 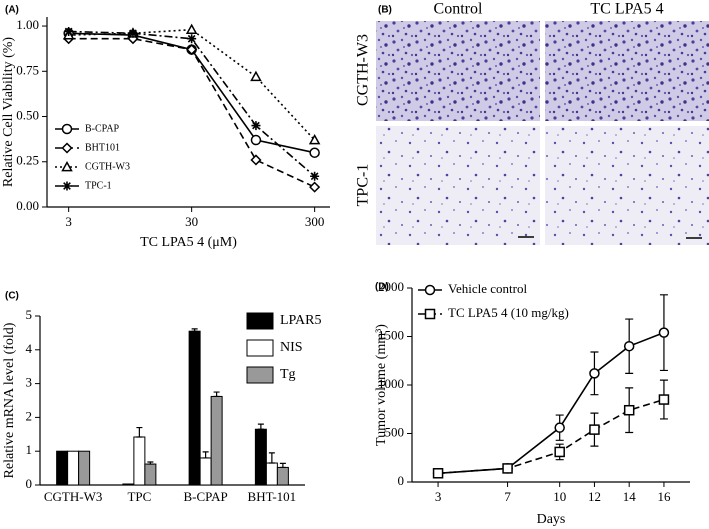 What do you see at coordinates (27, 24) in the screenshot?
I see `y-tick-label: 1.00` at bounding box center [27, 24].